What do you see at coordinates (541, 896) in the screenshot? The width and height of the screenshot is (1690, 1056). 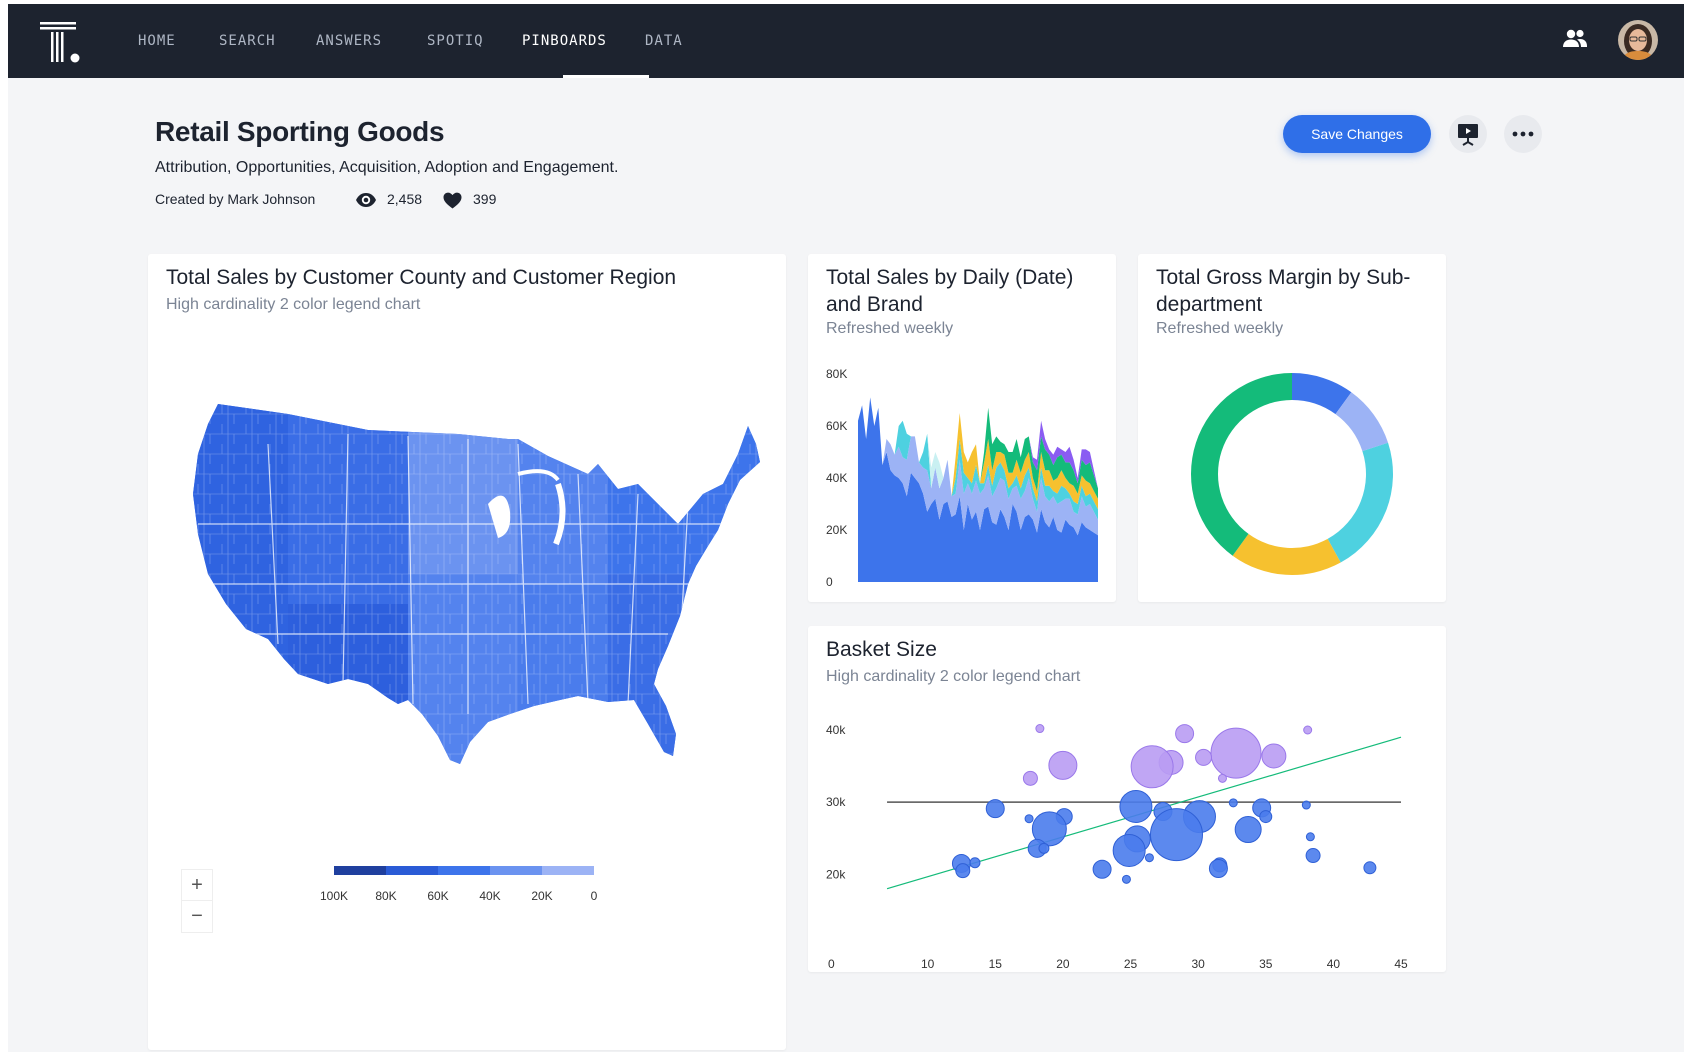 I see `legend-label: 20K` at bounding box center [541, 896].